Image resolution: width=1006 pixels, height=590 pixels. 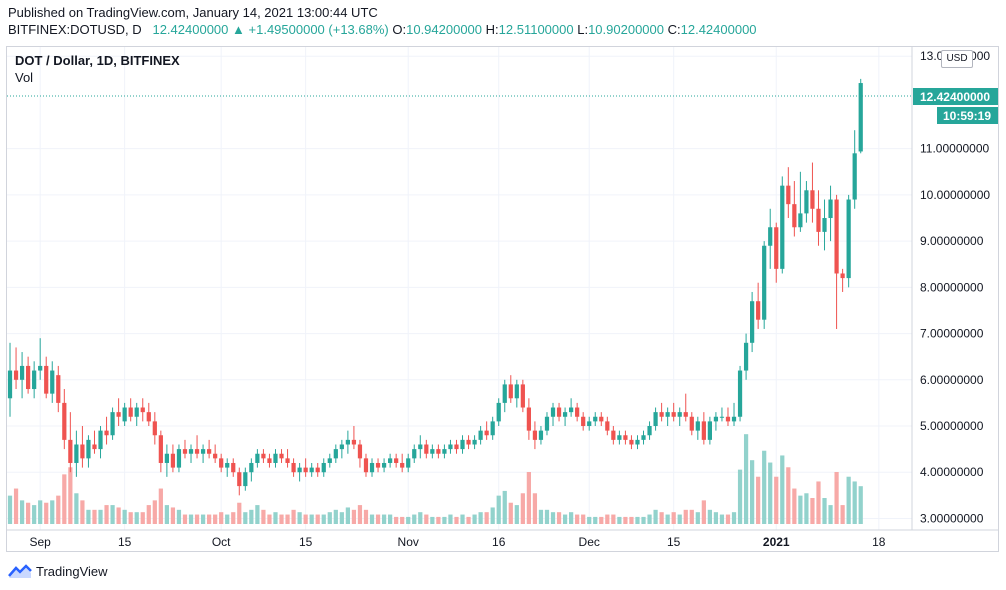 What do you see at coordinates (955, 195) in the screenshot?
I see `y-tick-label: 10.00000000` at bounding box center [955, 195].